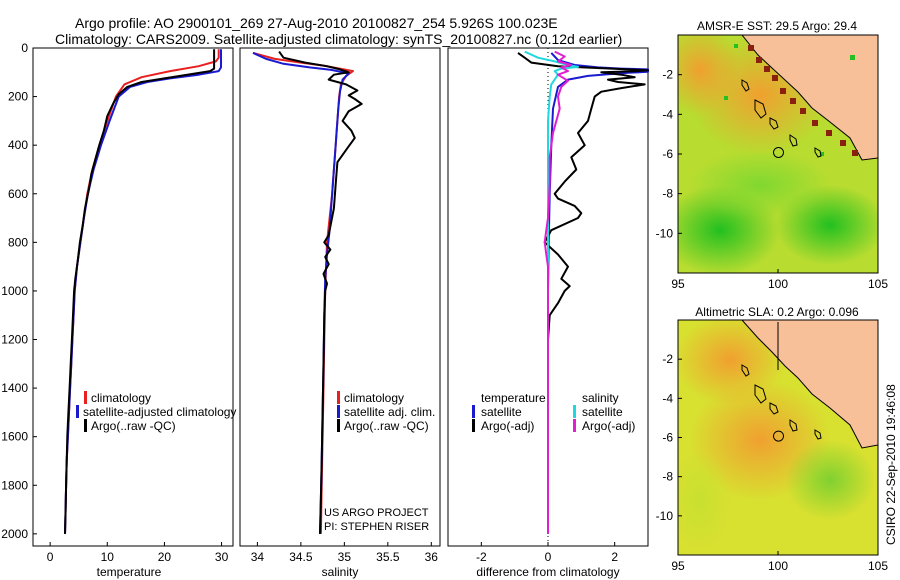 Image resolution: width=900 pixels, height=580 pixels. What do you see at coordinates (376, 513) in the screenshot?
I see `project-line1: US ARGO PROJECT` at bounding box center [376, 513].